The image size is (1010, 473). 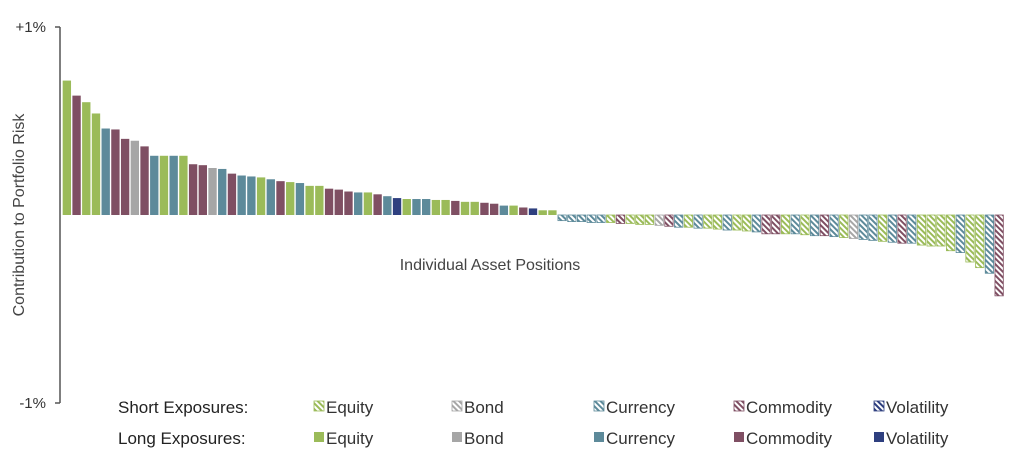 I want to click on legend-label-long-commodity: Commodity, so click(x=789, y=438).